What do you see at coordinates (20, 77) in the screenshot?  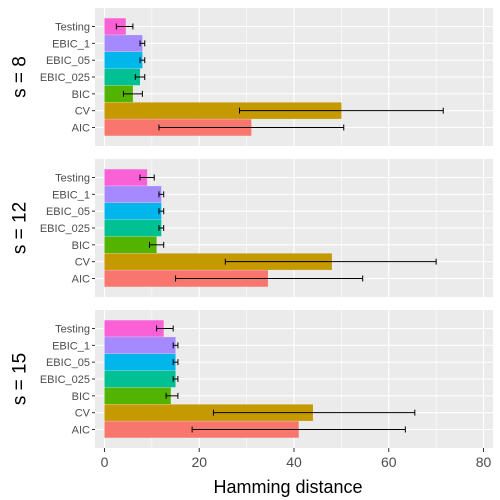 I see `facet-label: s = 8` at bounding box center [20, 77].